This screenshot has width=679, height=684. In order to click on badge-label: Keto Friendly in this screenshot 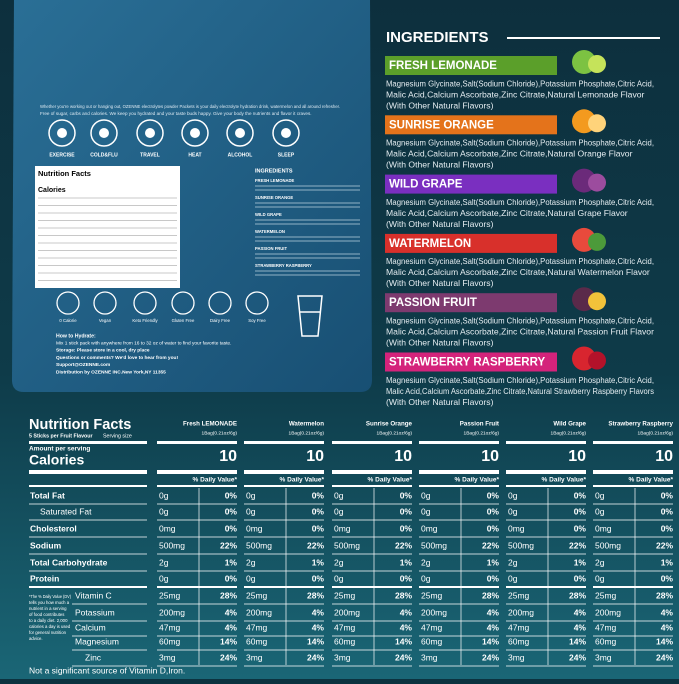, I will do `click(145, 320)`.